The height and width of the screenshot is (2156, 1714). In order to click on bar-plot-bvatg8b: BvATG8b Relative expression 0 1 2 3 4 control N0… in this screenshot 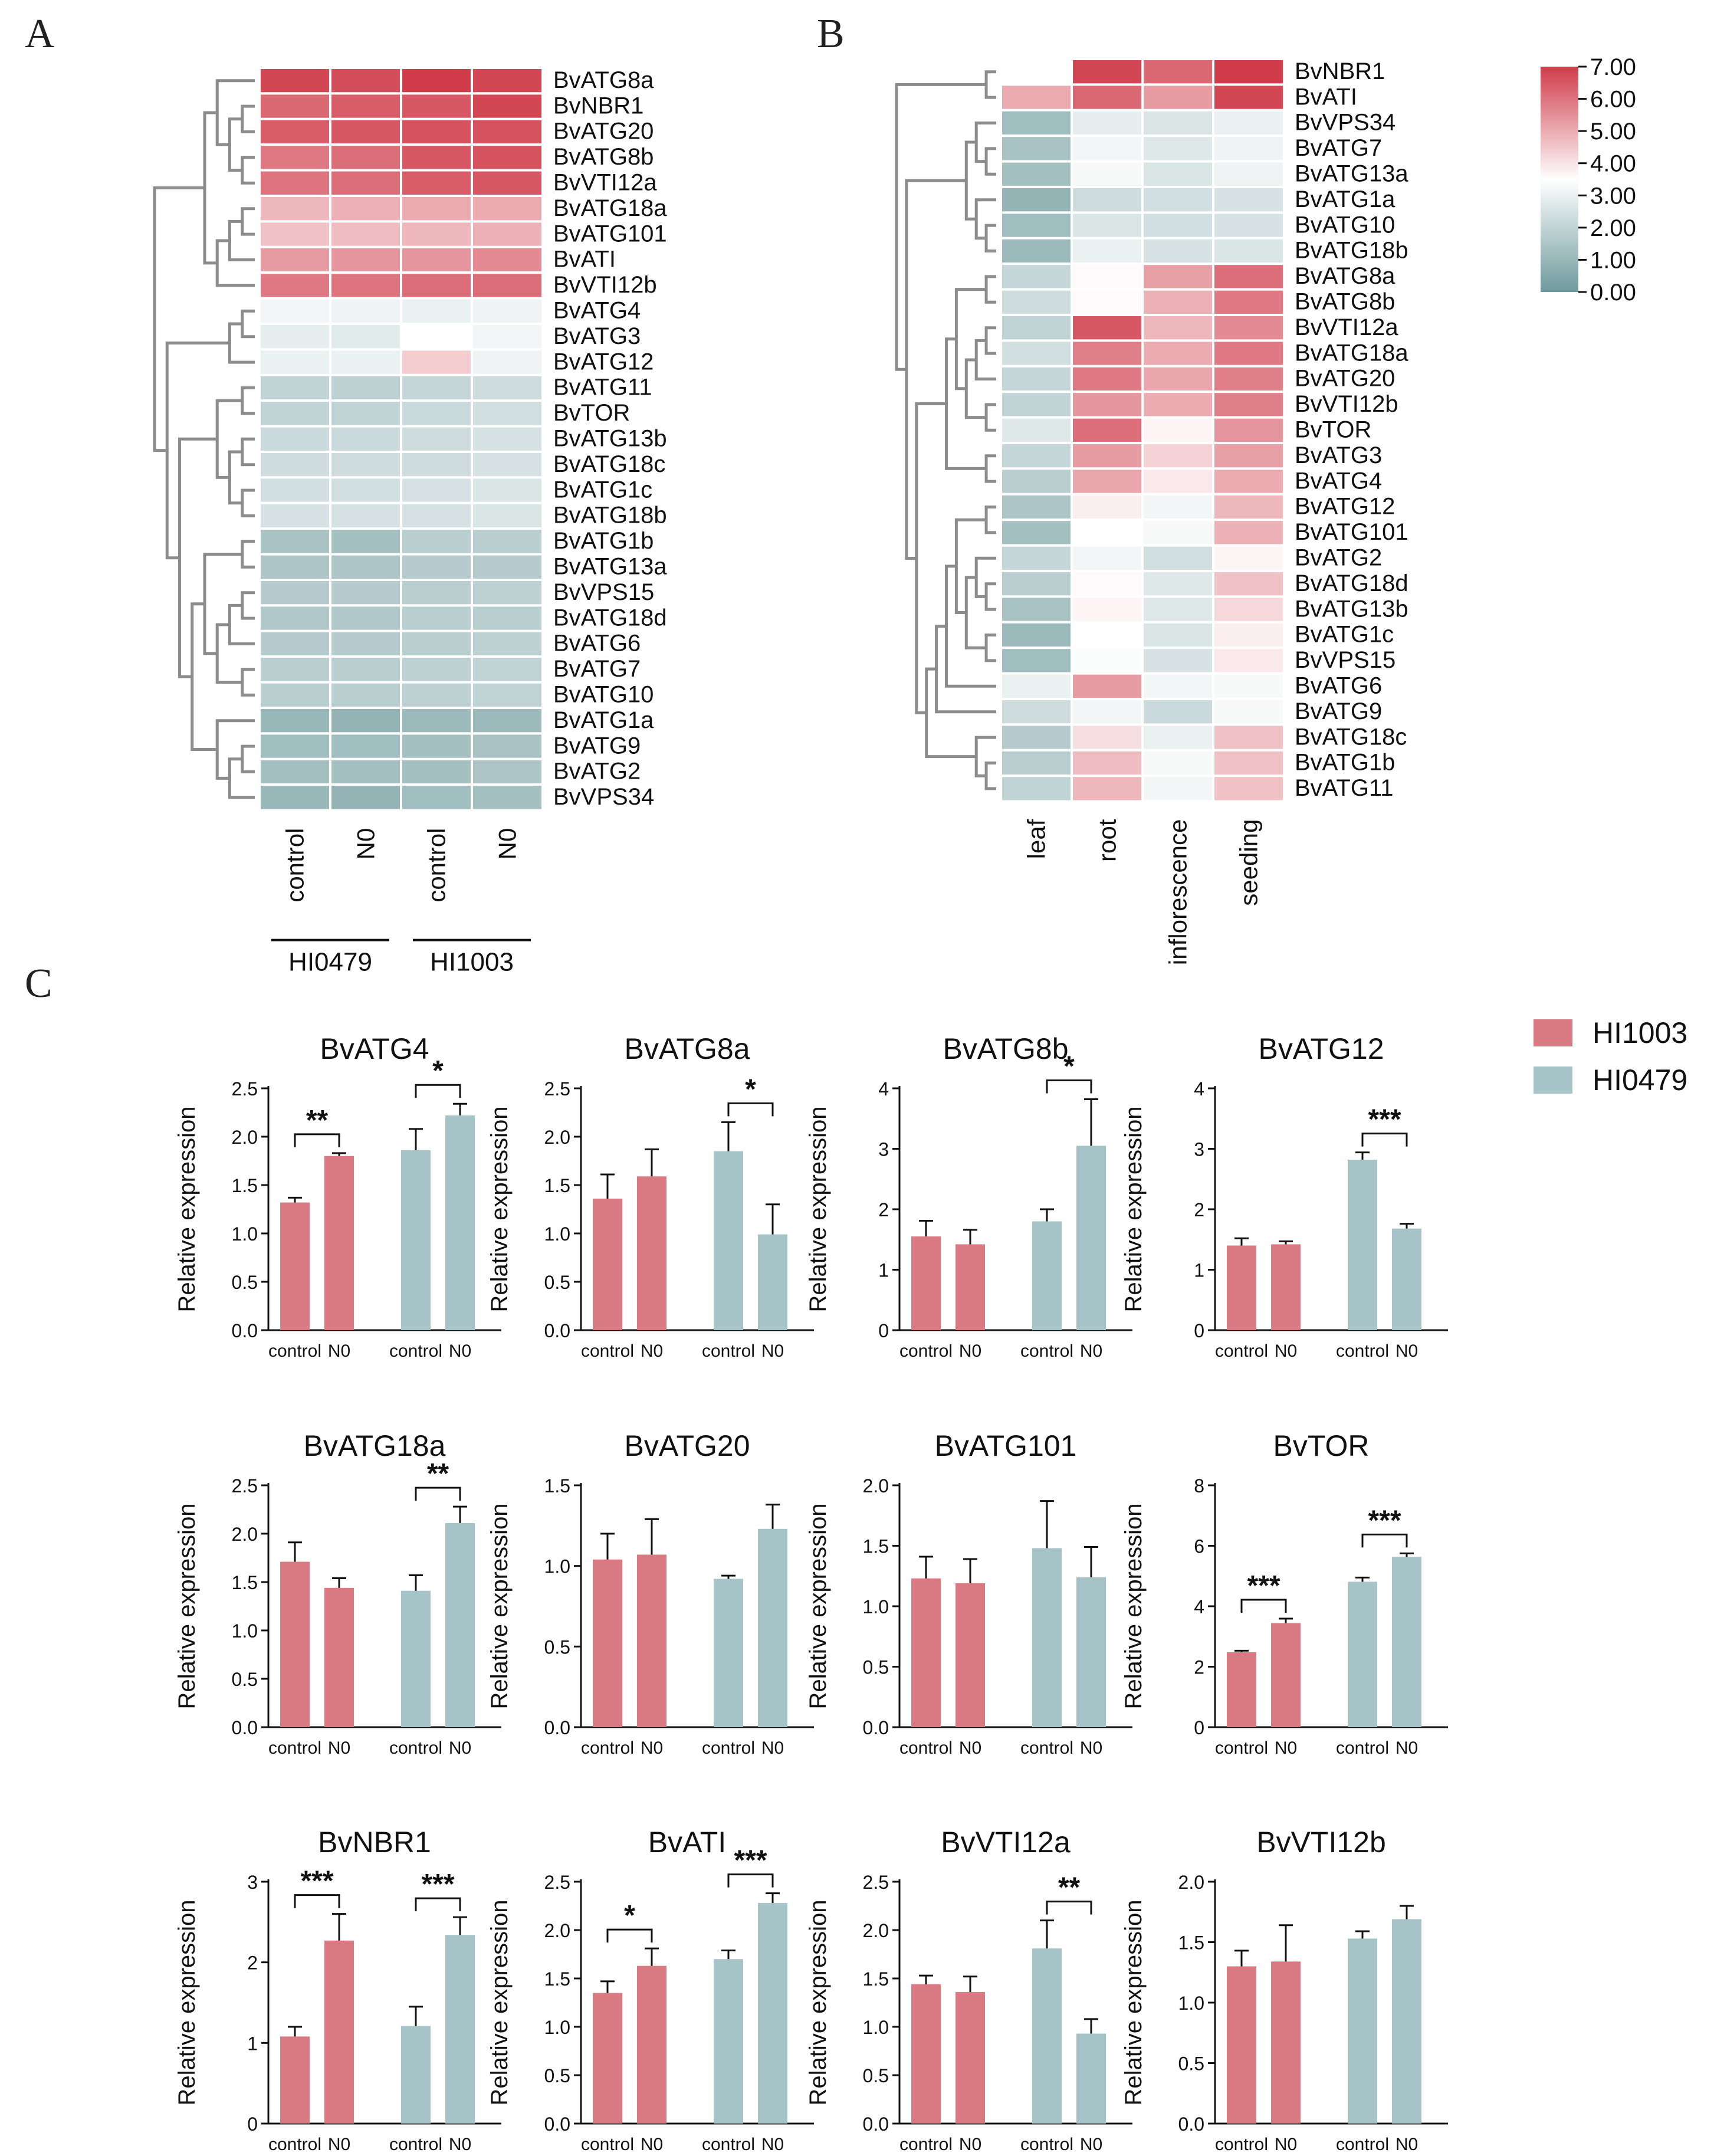, I will do `click(968, 1196)`.